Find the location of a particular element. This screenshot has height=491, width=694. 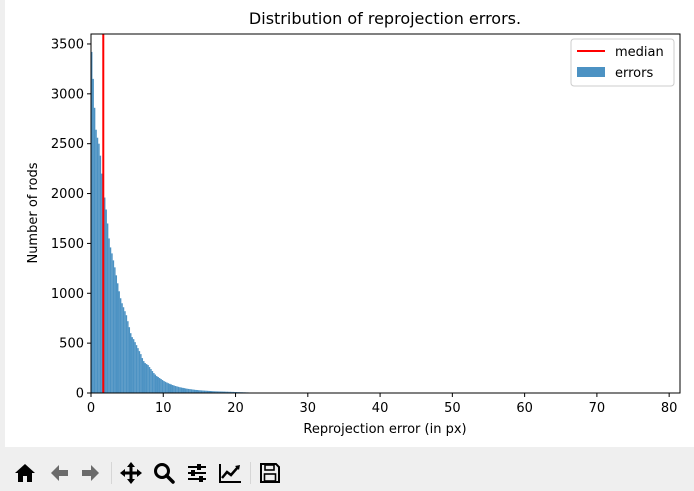

x-tick-label: 70 is located at coordinates (597, 408).